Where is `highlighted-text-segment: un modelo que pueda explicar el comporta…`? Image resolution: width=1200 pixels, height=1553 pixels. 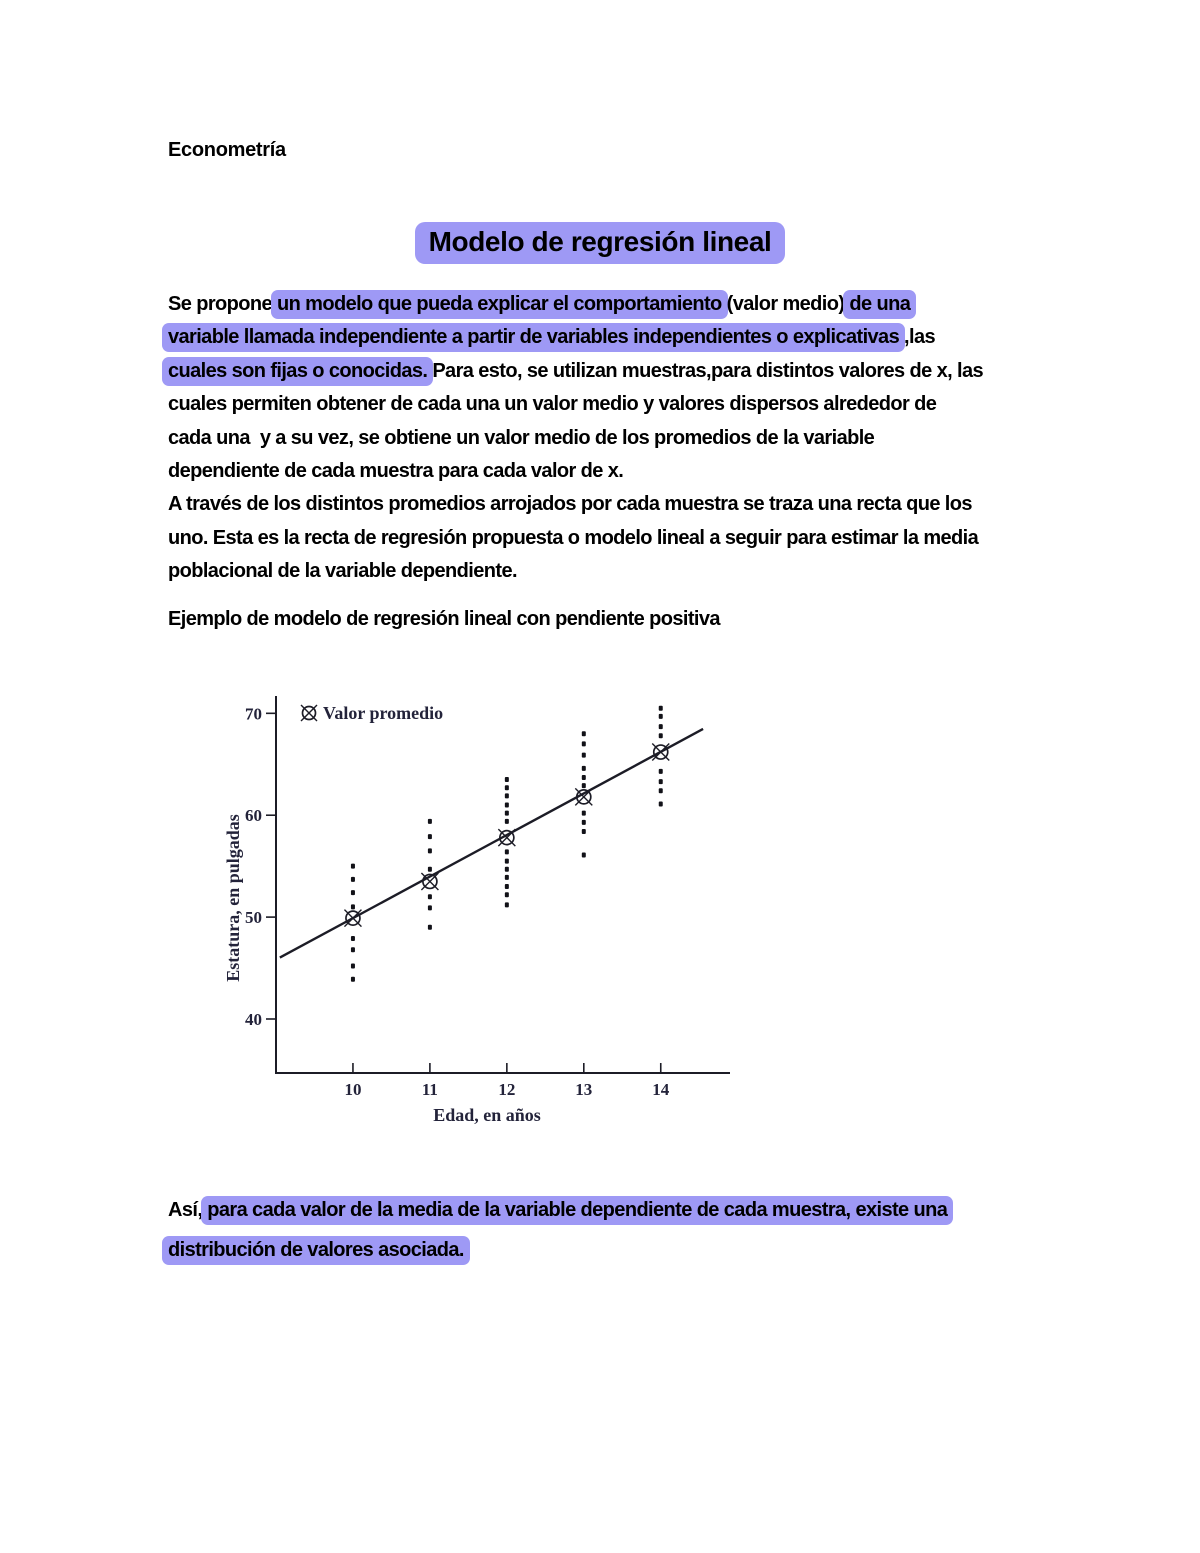 highlighted-text-segment: un modelo que pueda explicar el comporta… is located at coordinates (499, 304).